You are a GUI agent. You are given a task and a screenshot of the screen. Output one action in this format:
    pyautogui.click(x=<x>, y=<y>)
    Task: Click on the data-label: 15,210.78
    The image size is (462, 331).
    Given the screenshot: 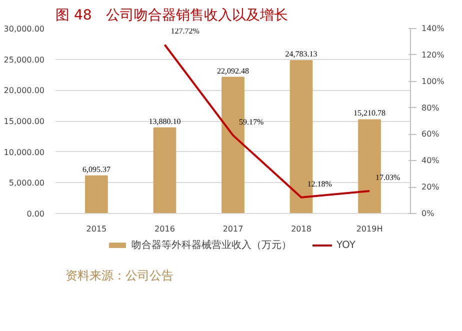 What is the action you would take?
    pyautogui.click(x=370, y=113)
    